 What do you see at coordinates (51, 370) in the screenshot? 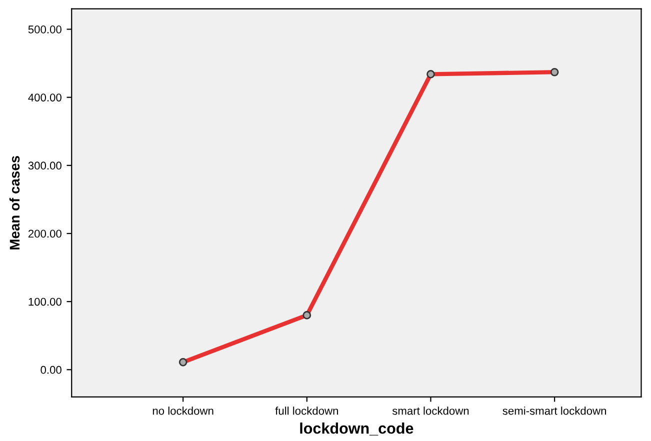
I see `y-tick-label: 0.00` at bounding box center [51, 370].